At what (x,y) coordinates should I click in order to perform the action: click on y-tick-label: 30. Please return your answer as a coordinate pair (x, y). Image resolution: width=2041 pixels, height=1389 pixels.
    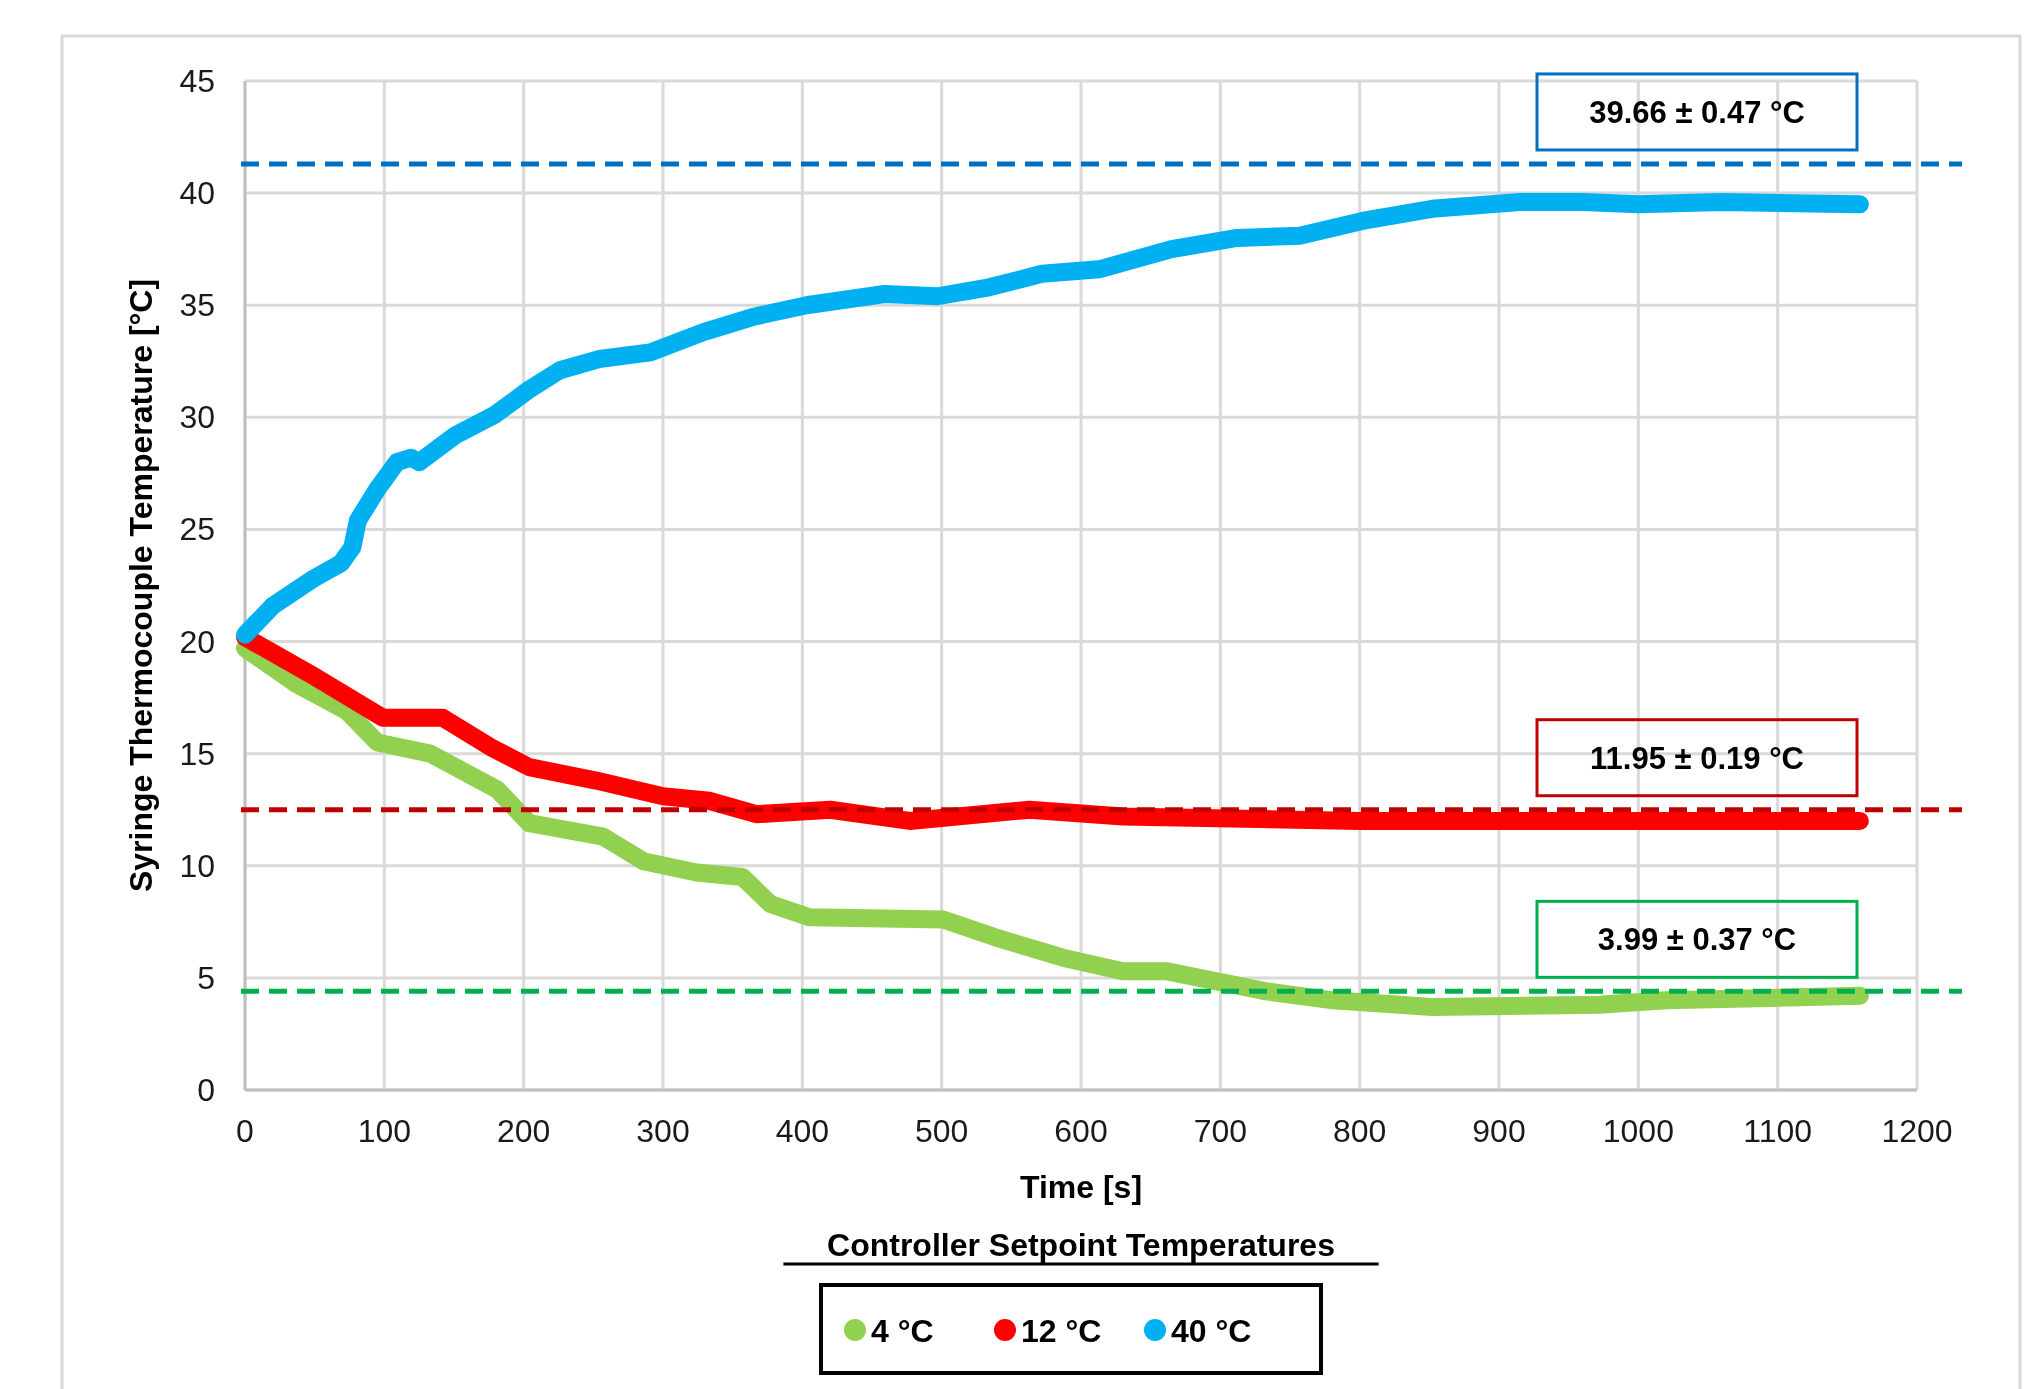
    Looking at the image, I should click on (197, 417).